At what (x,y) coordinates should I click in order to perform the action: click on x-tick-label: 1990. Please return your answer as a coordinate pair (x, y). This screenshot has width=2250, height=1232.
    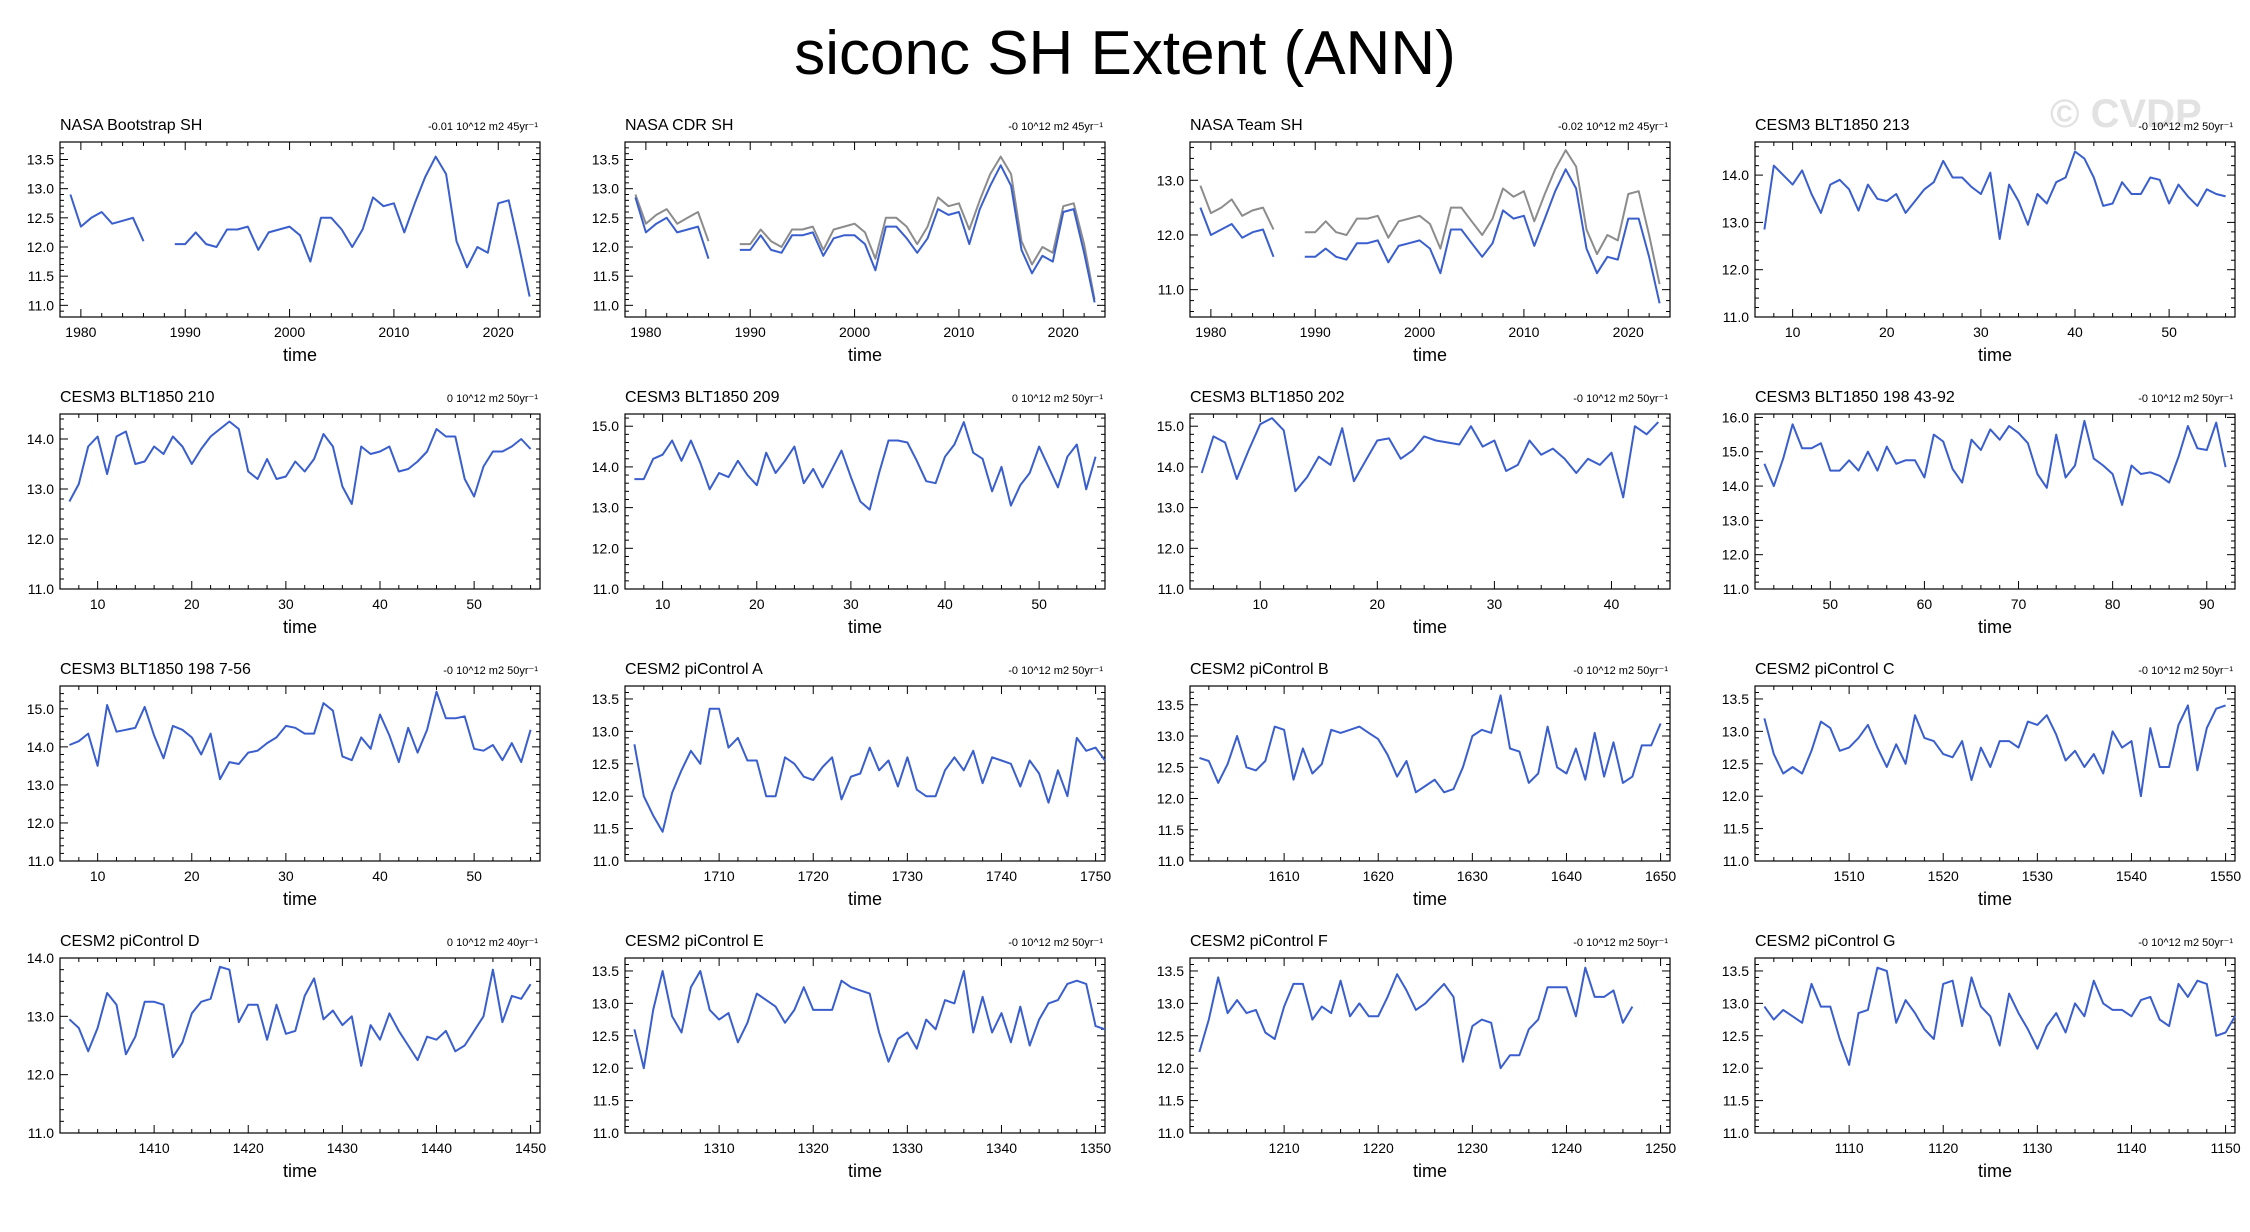
    Looking at the image, I should click on (1315, 332).